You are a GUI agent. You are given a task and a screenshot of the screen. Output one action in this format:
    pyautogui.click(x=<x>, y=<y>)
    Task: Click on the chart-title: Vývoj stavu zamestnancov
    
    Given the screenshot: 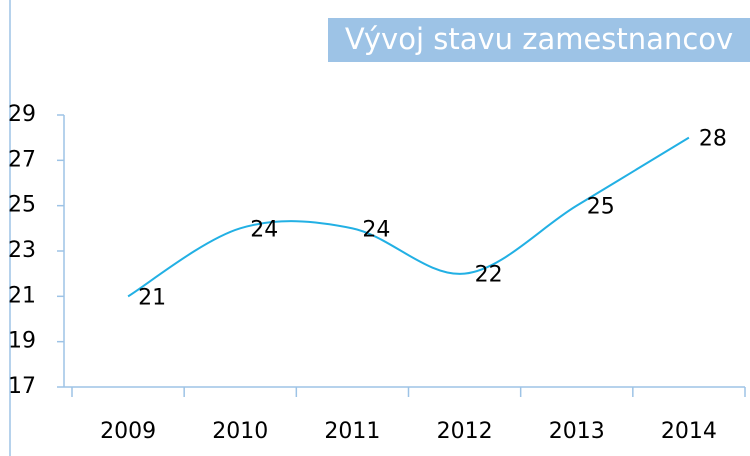 What is the action you would take?
    pyautogui.click(x=539, y=39)
    